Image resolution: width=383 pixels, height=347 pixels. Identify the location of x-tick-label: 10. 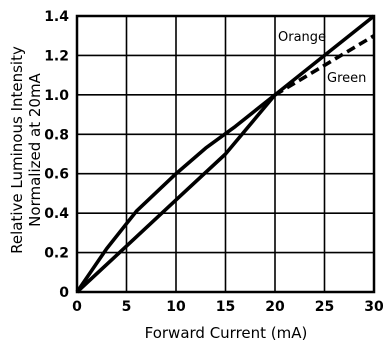
(176, 307).